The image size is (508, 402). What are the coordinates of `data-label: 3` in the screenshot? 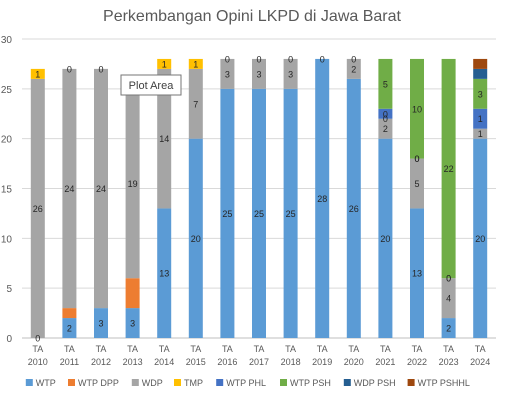 It's located at (480, 94).